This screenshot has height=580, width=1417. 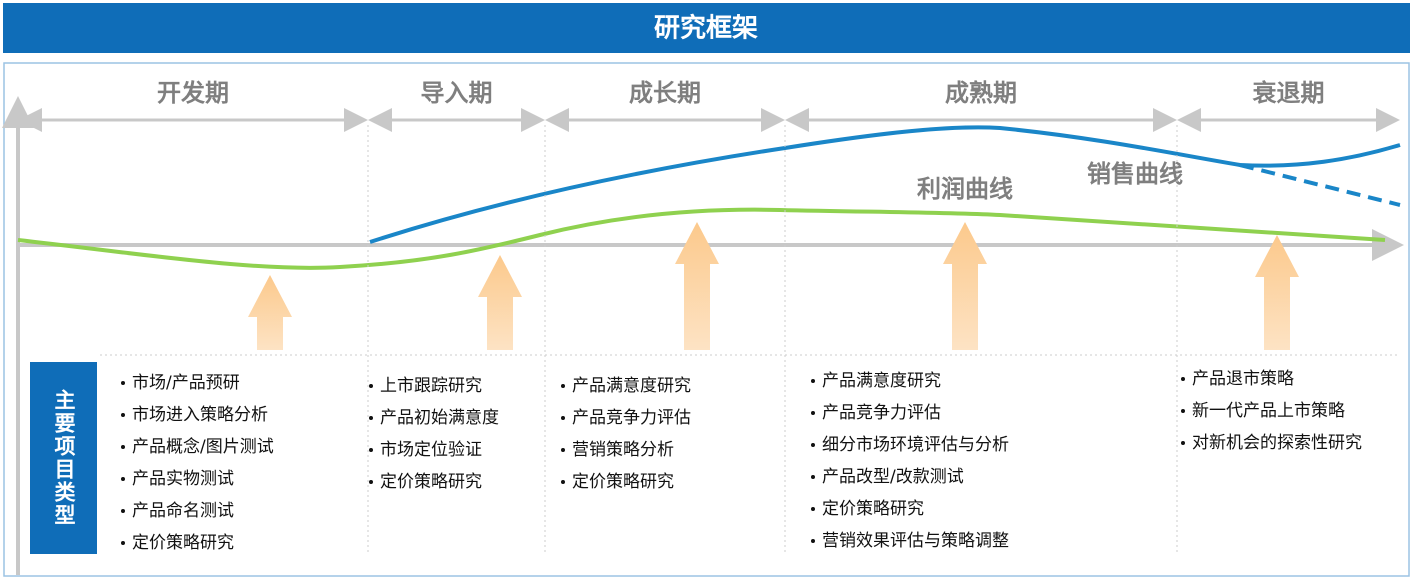 What do you see at coordinates (1288, 93) in the screenshot?
I see `stage-label: 衰退期` at bounding box center [1288, 93].